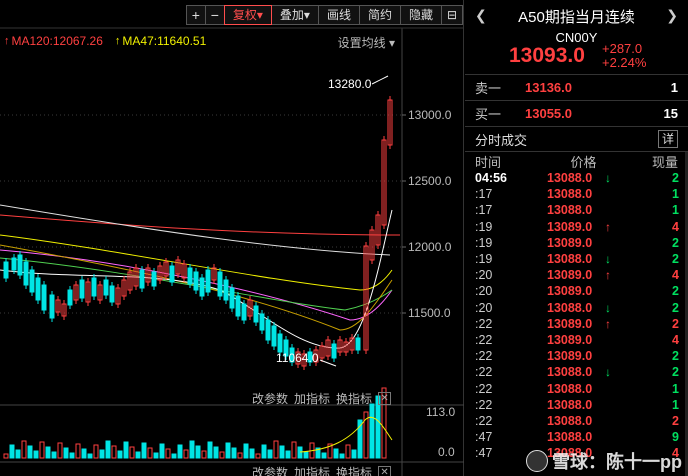  What do you see at coordinates (583, 162) in the screenshot?
I see `col-price: 价格` at bounding box center [583, 162].